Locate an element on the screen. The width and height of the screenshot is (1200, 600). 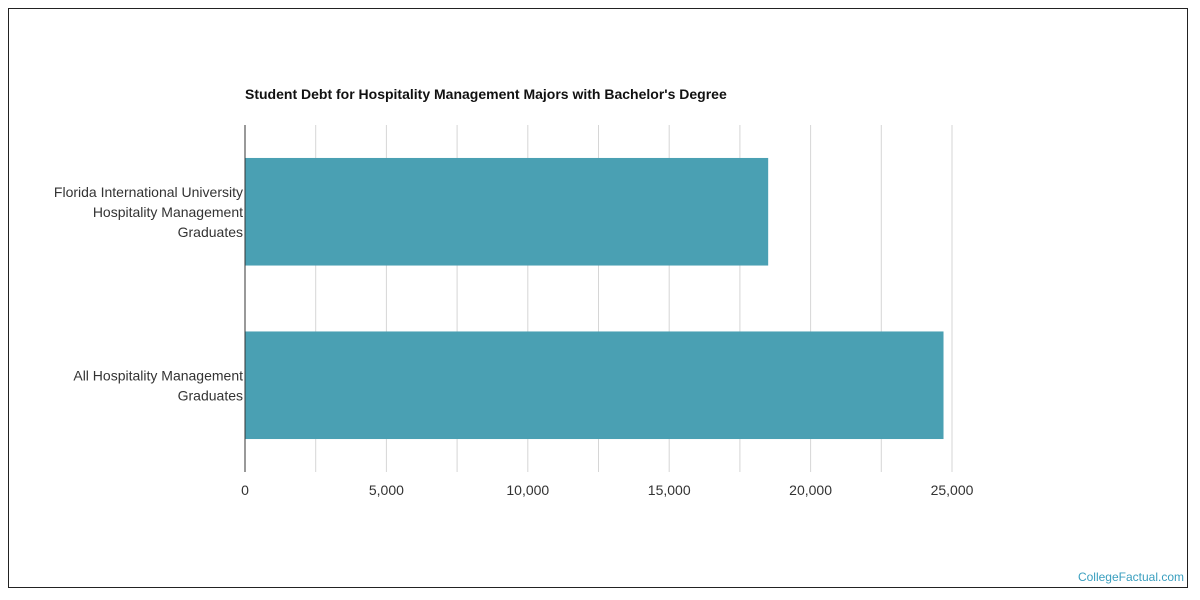
x-tick-label: 15,000 is located at coordinates (669, 490).